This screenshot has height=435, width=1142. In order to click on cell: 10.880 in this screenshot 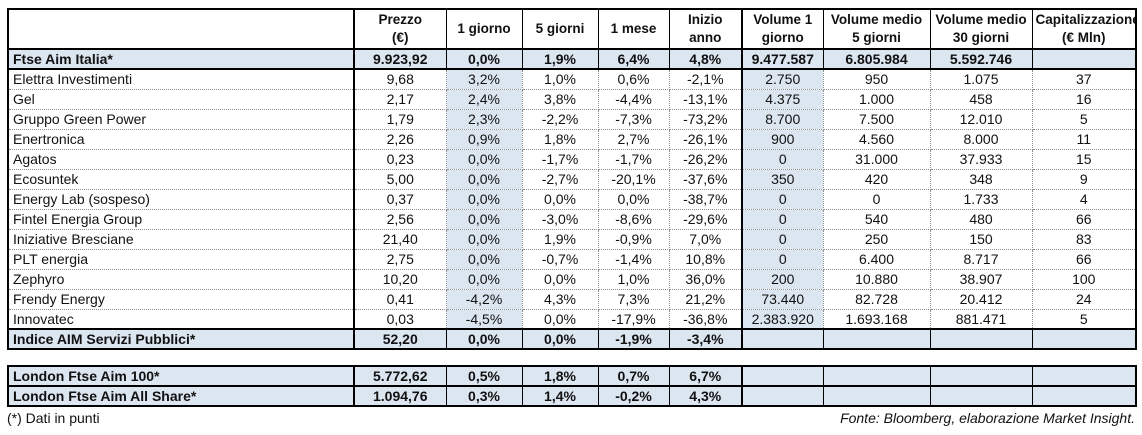, I will do `click(876, 279)`.